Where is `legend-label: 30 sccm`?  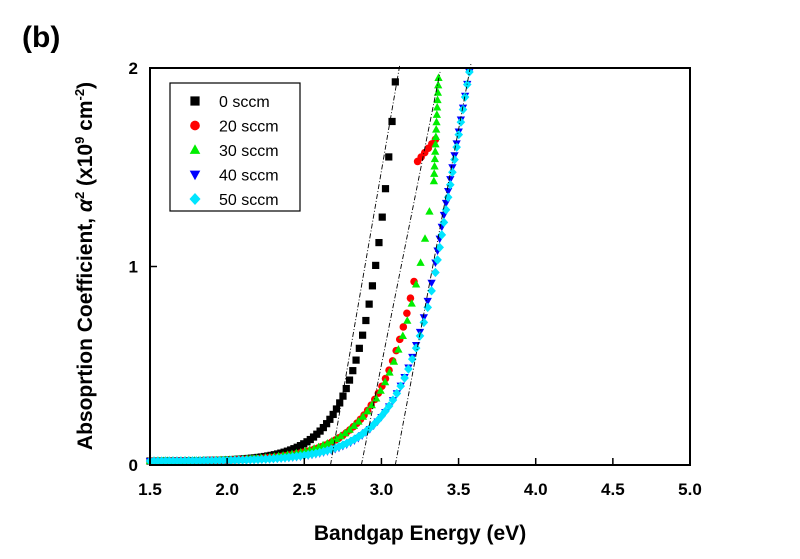
legend-label: 30 sccm is located at coordinates (249, 151).